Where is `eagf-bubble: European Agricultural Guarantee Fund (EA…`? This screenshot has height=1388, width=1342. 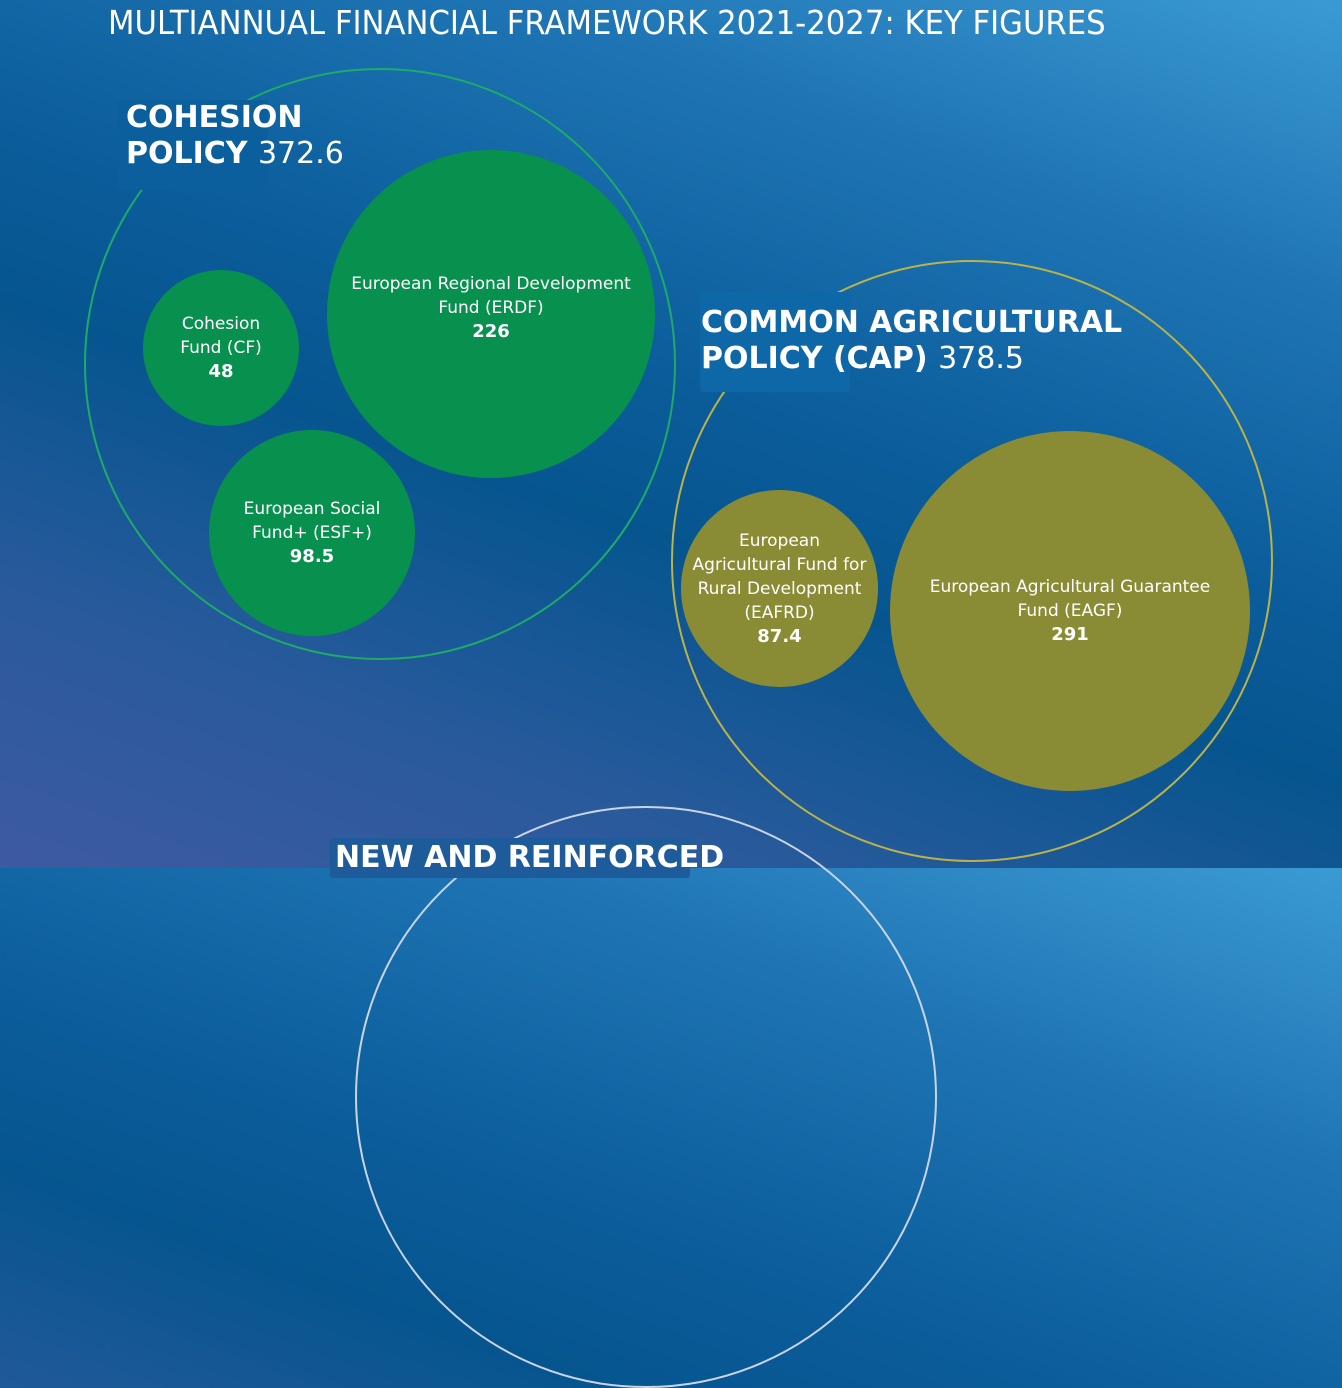
eagf-bubble: European Agricultural Guarantee Fund (EA… is located at coordinates (1070, 611).